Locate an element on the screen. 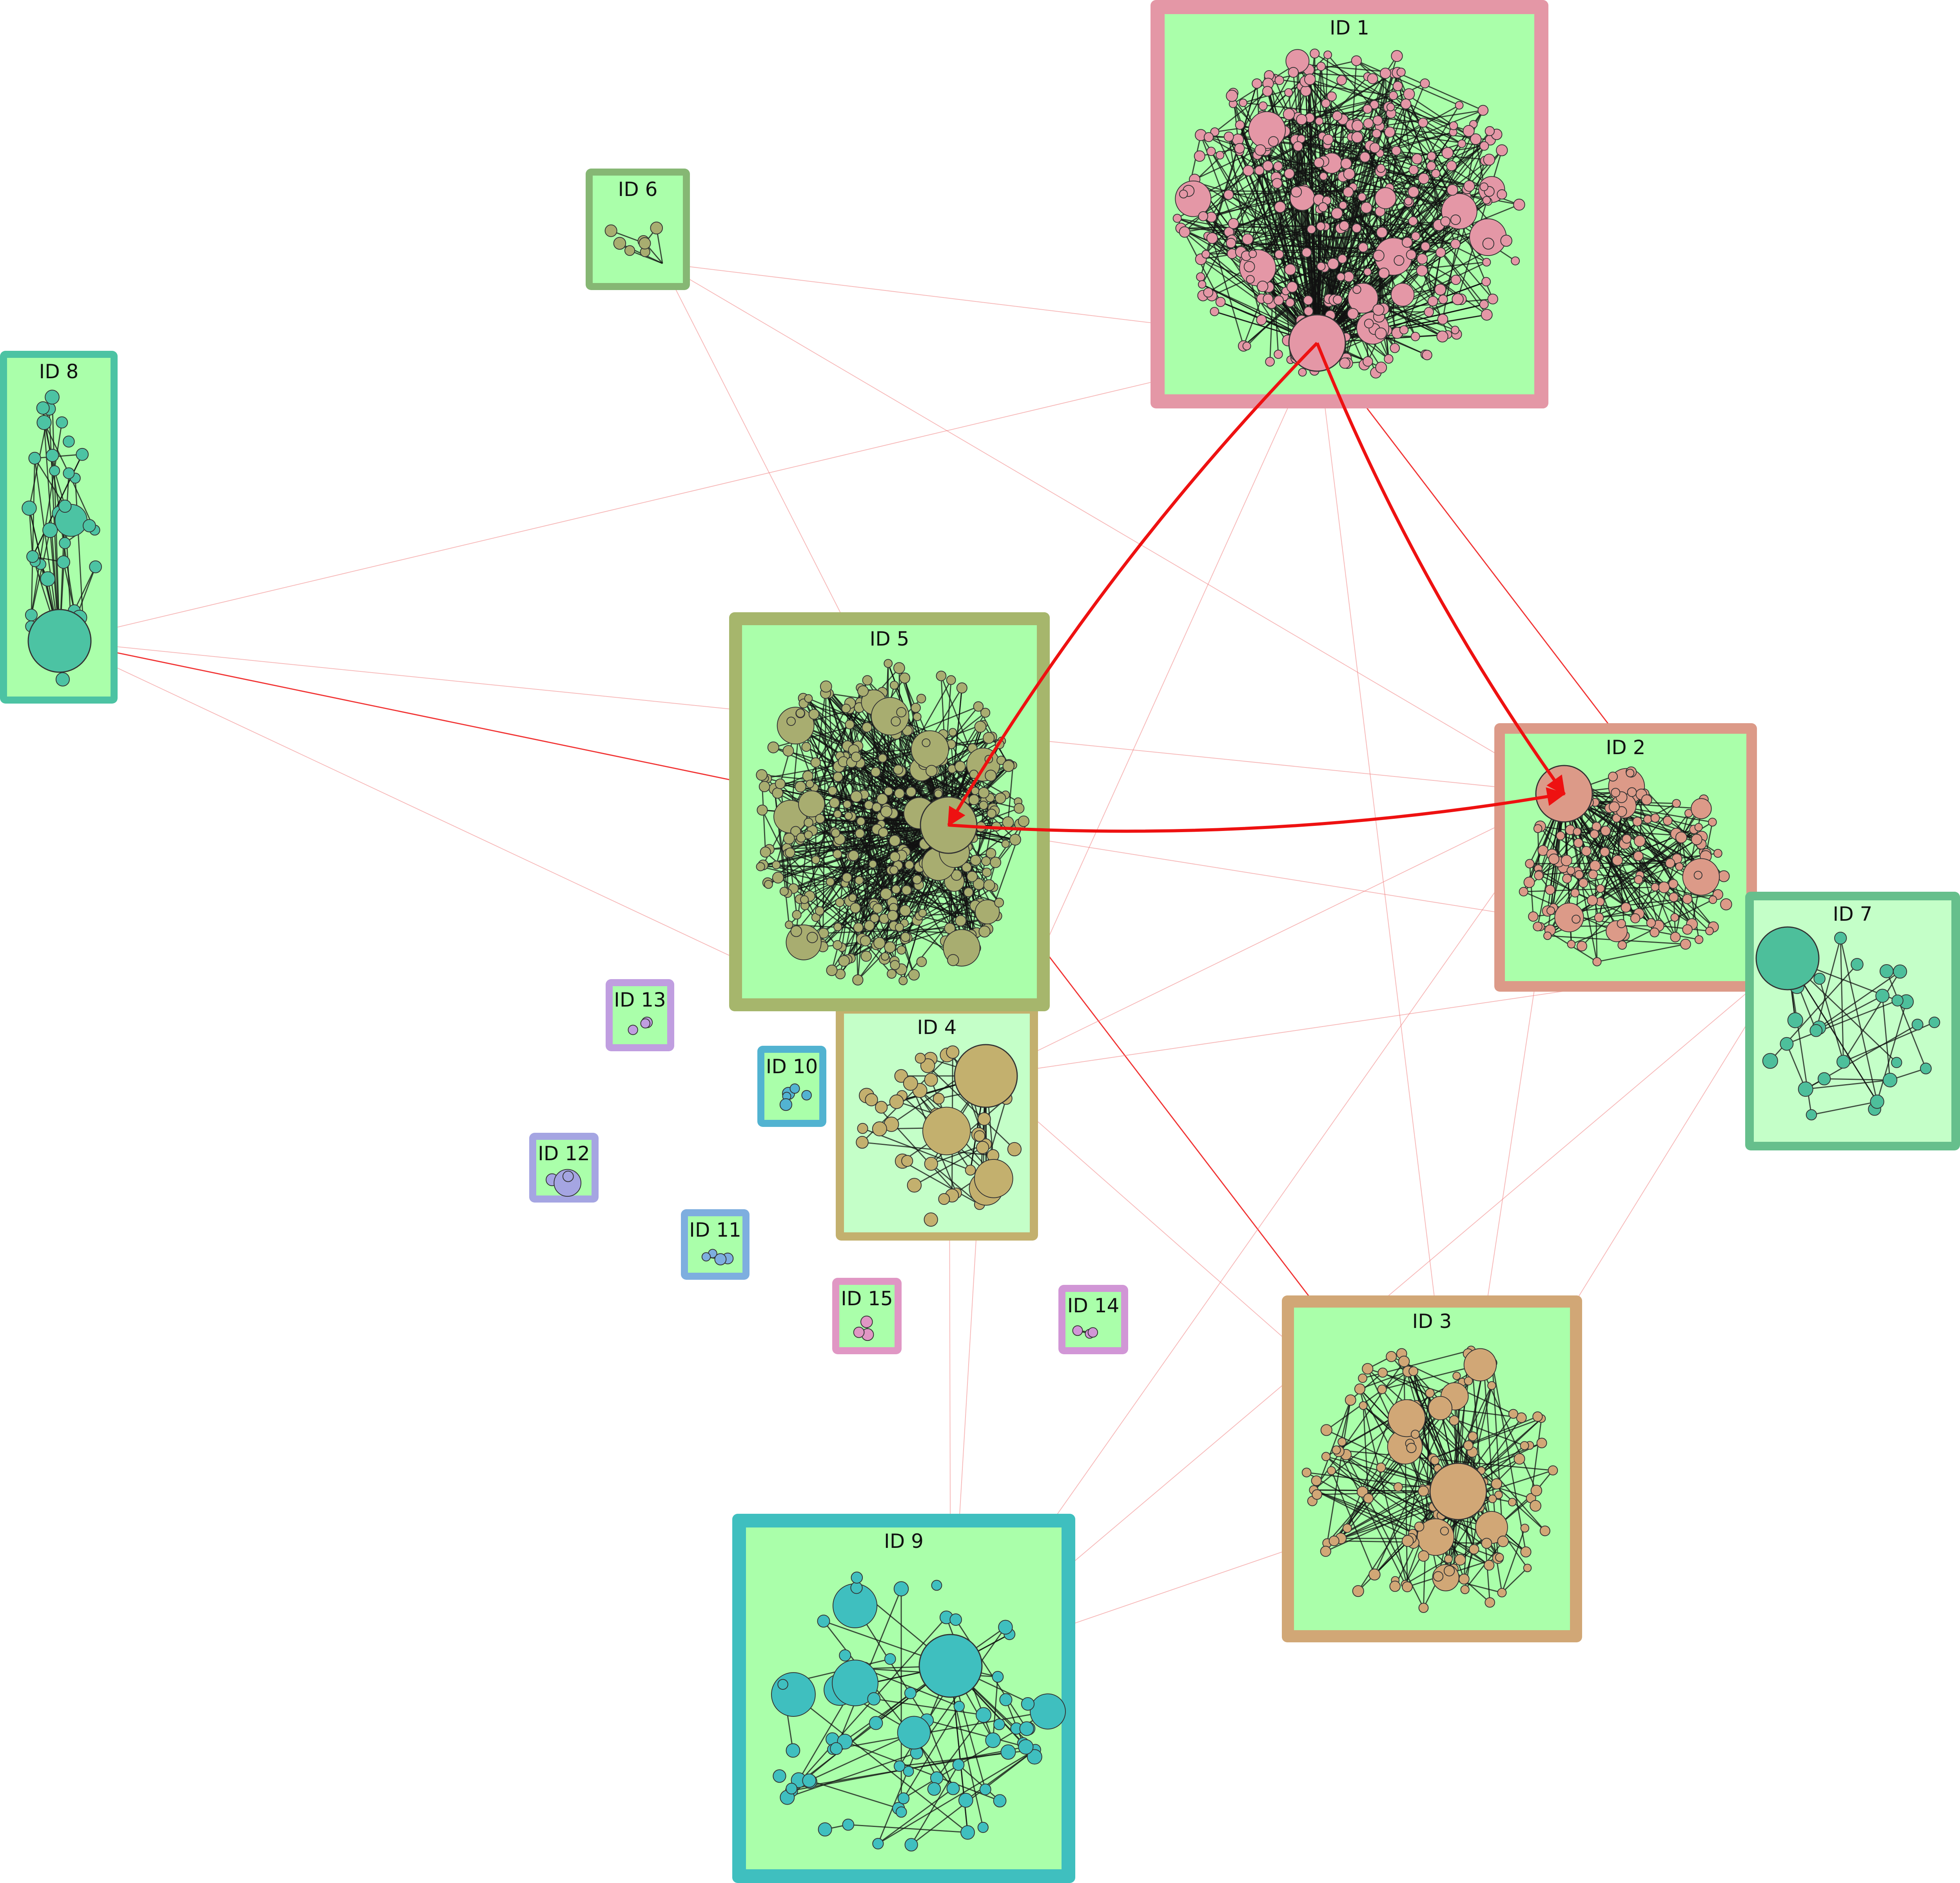 The image size is (1960, 1883). cluster-5: ID 5 is located at coordinates (890, 812).